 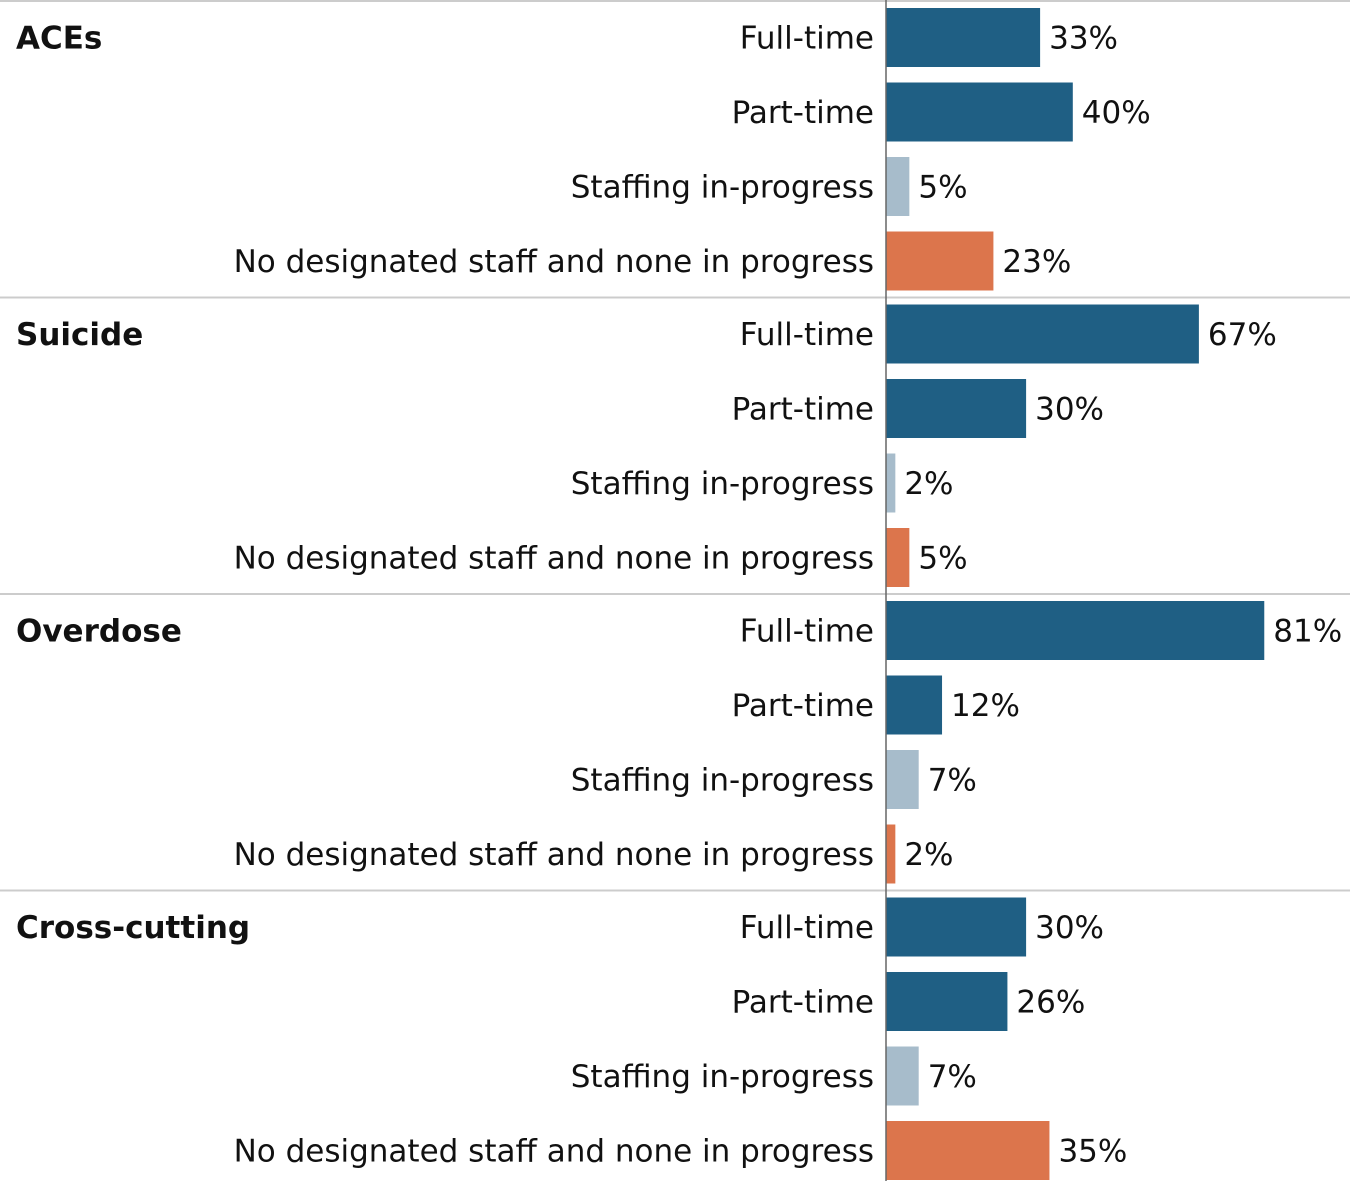 What do you see at coordinates (79, 335) in the screenshot?
I see `group-label: Suicide` at bounding box center [79, 335].